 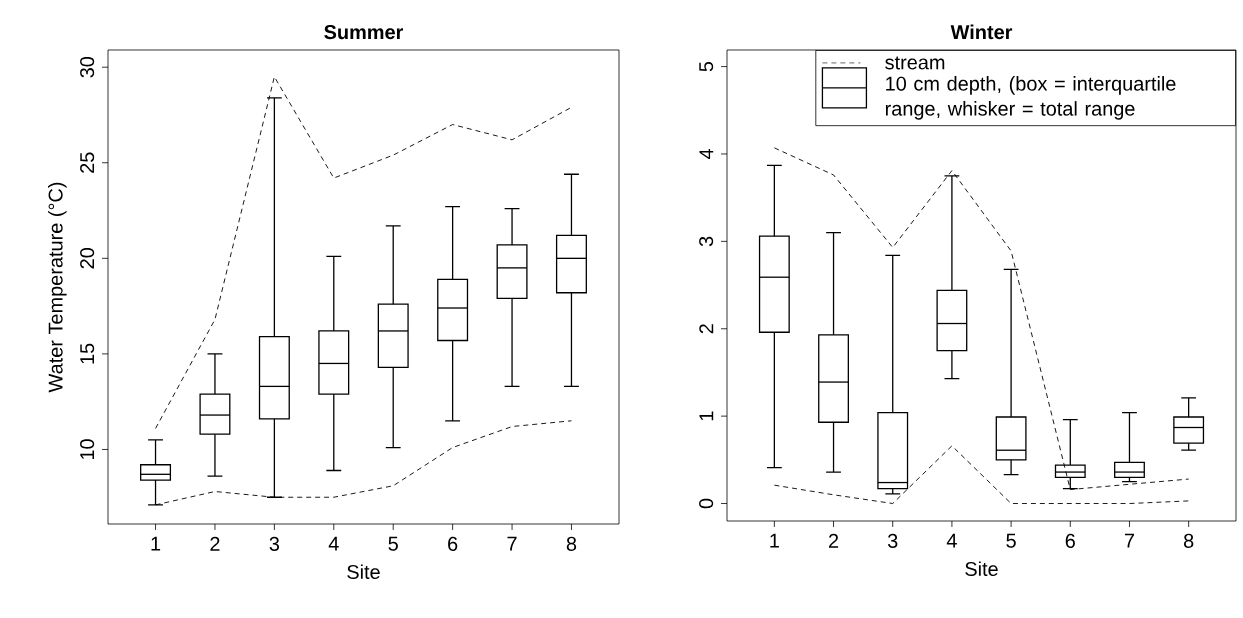 What do you see at coordinates (706, 416) in the screenshot?
I see `y-tick-label: 1` at bounding box center [706, 416].